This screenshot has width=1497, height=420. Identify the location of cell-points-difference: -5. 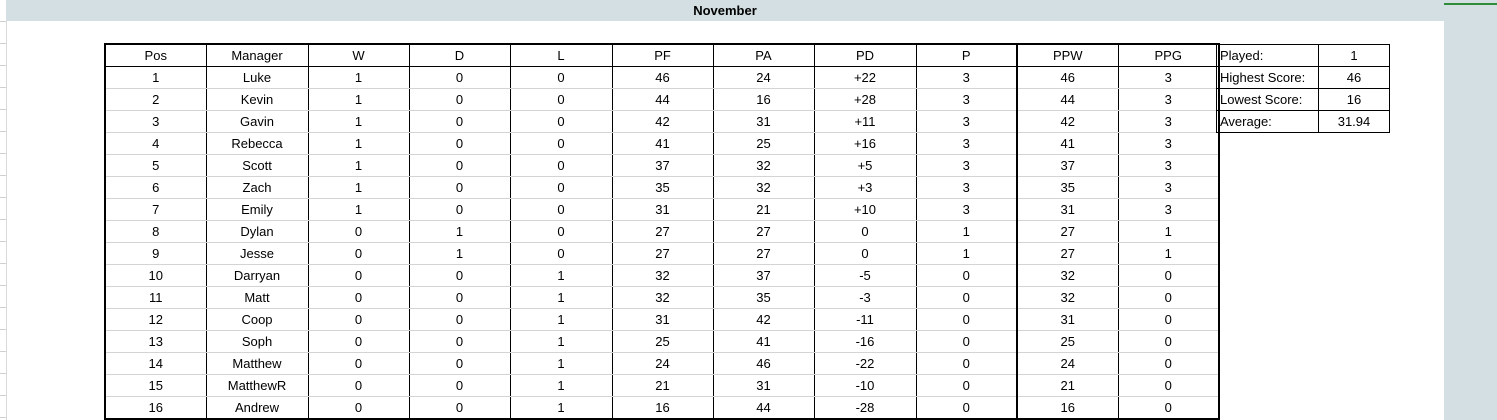
(865, 275).